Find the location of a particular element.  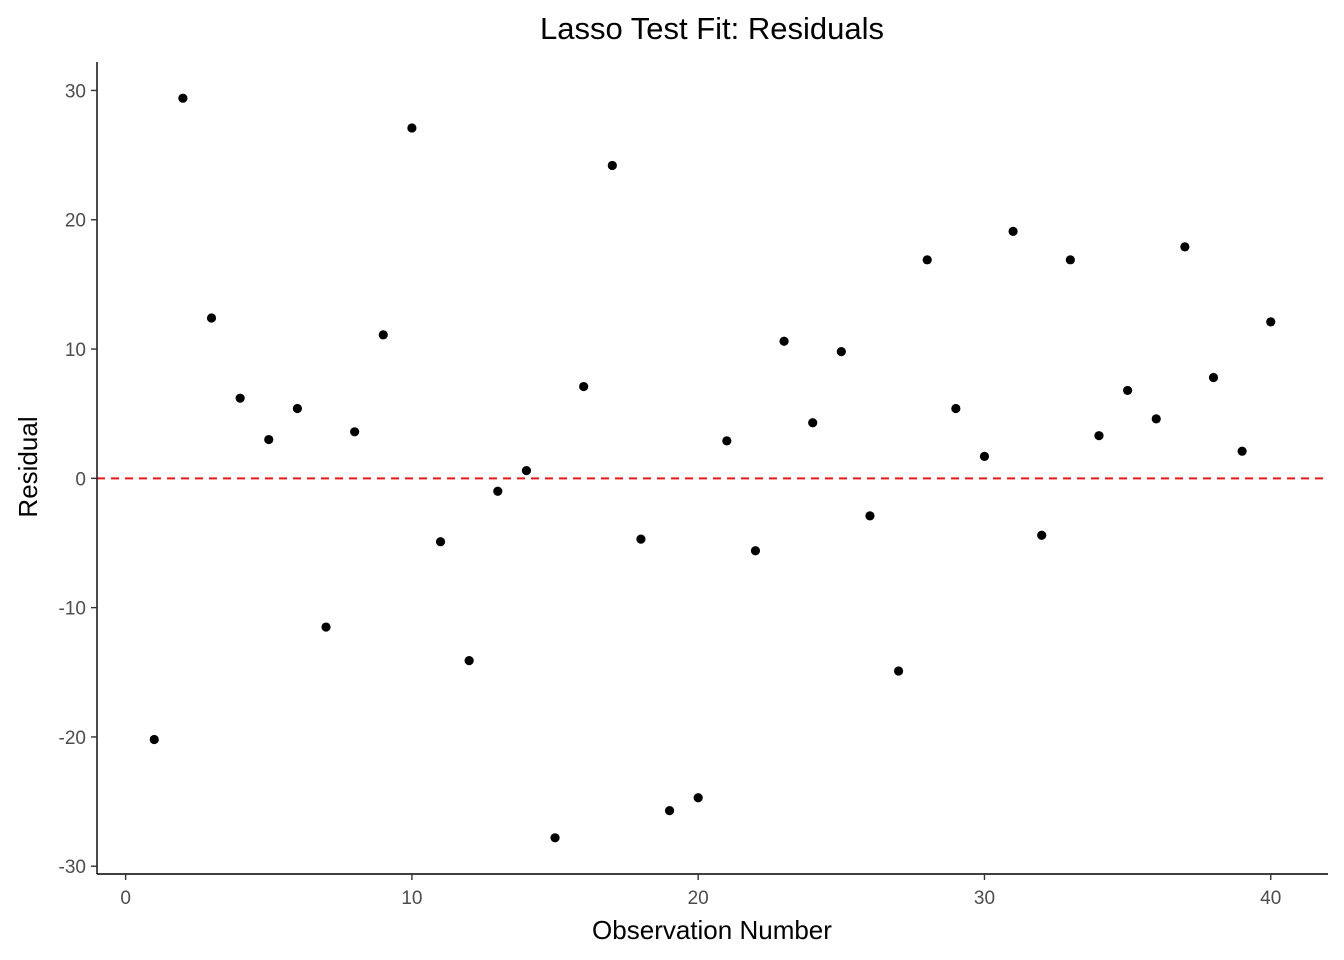

x-tick-label: 30 is located at coordinates (984, 898).